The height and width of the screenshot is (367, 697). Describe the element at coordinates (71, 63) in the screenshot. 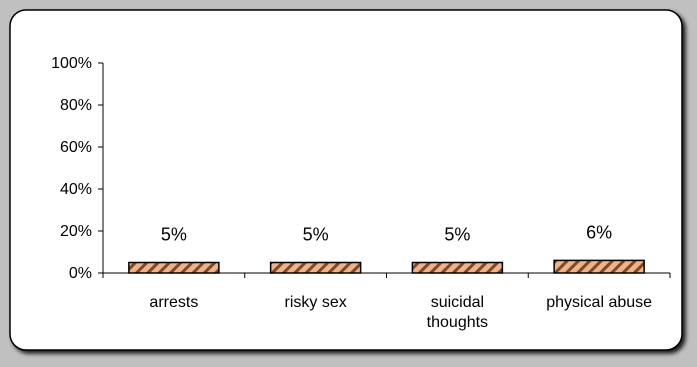

I see `y-tick-label: 100%` at that location.